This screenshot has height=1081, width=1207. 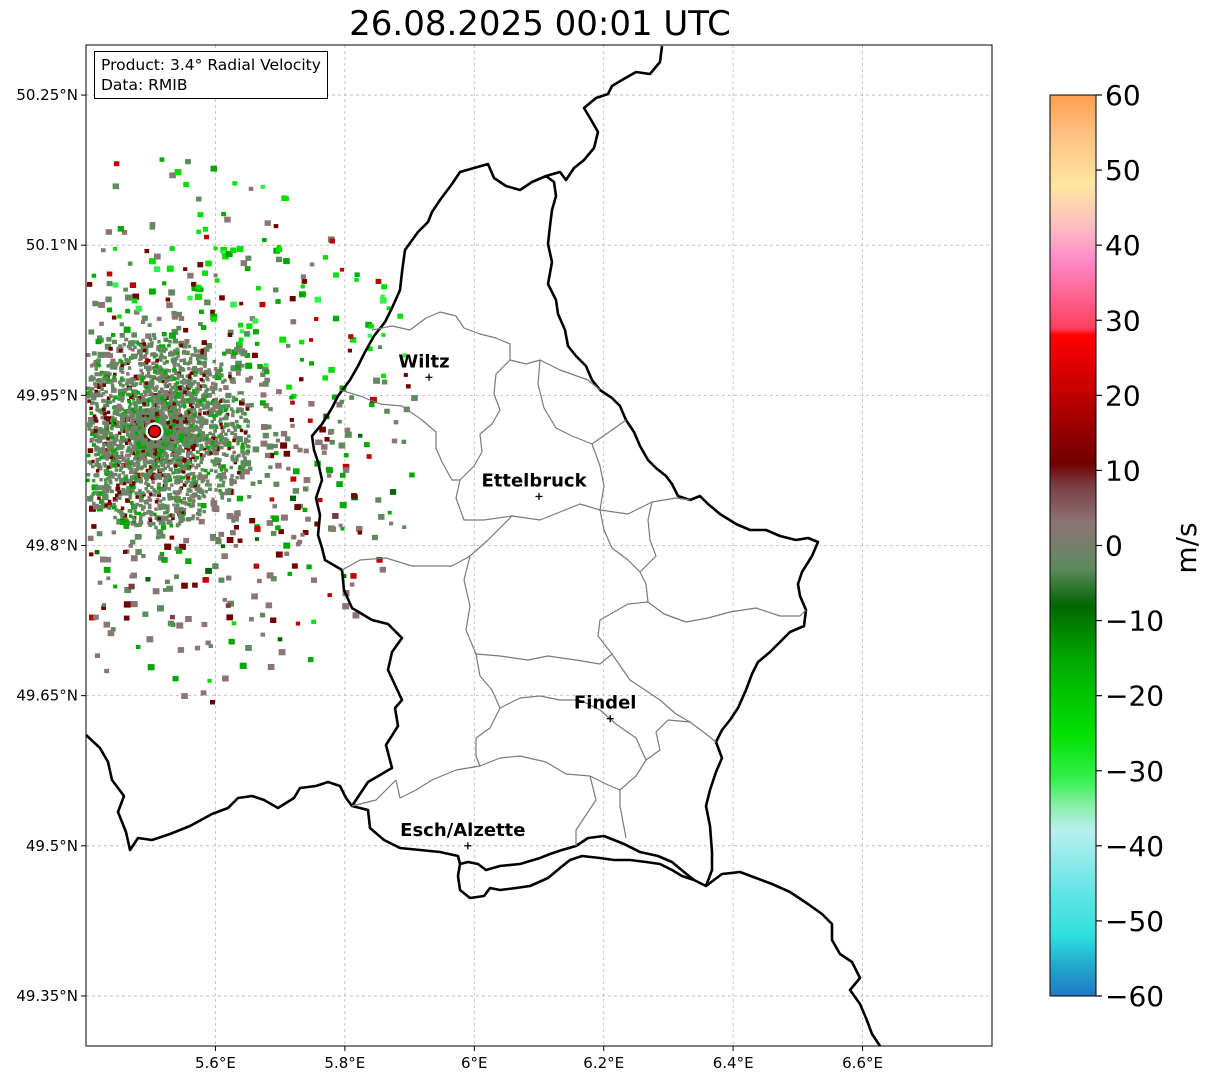 What do you see at coordinates (609, 432) in the screenshot?
I see `canton-line-diekirch` at bounding box center [609, 432].